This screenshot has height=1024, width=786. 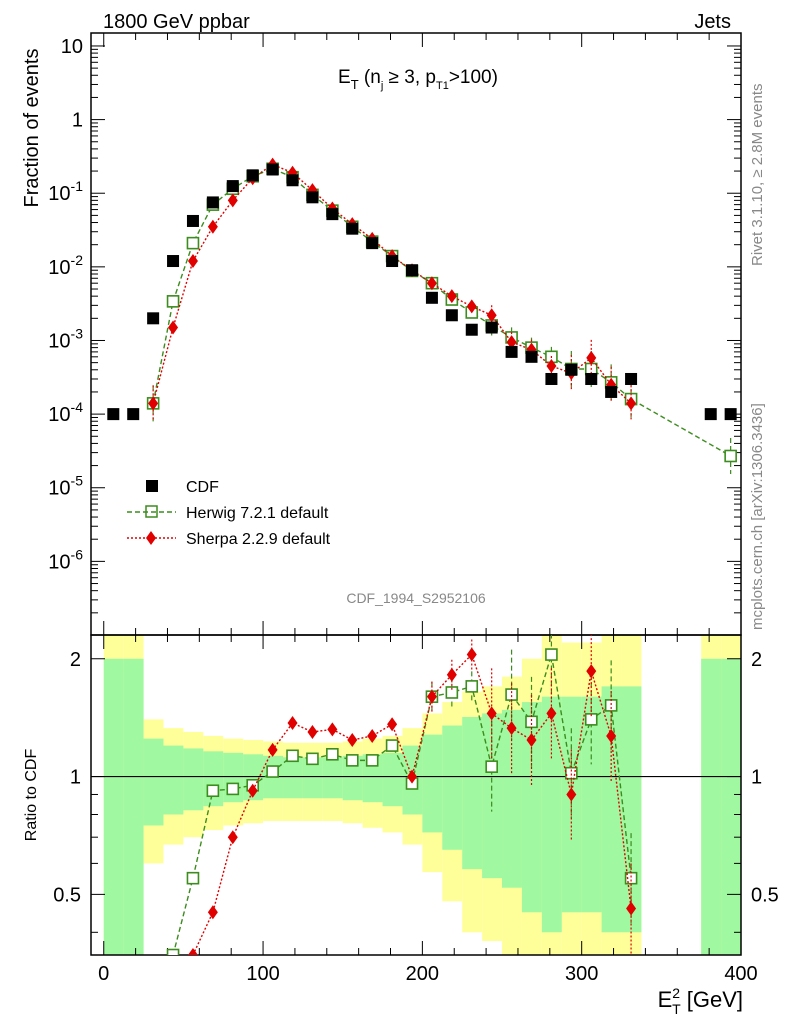 What do you see at coordinates (31, 795) in the screenshot?
I see `ylabel-ratio: Ratio to CDF` at bounding box center [31, 795].